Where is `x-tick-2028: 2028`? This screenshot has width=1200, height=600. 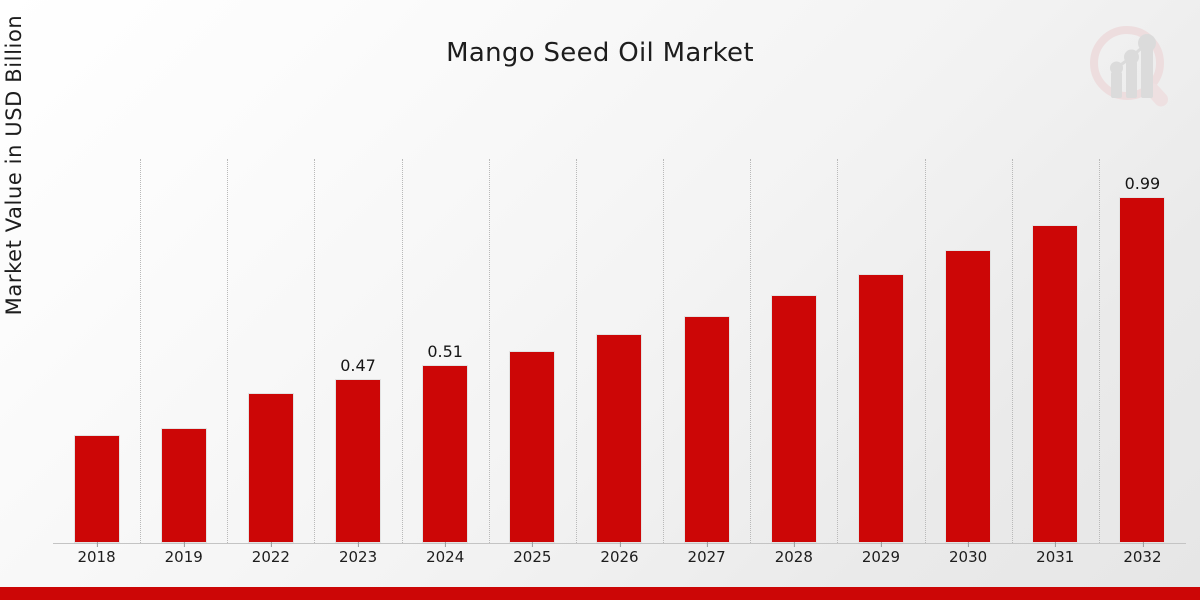 x-tick-2028: 2028 is located at coordinates (794, 554).